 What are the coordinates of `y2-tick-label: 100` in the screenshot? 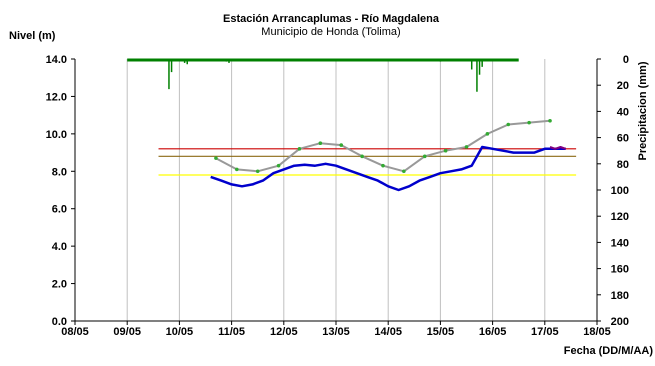 It's located at (620, 191).